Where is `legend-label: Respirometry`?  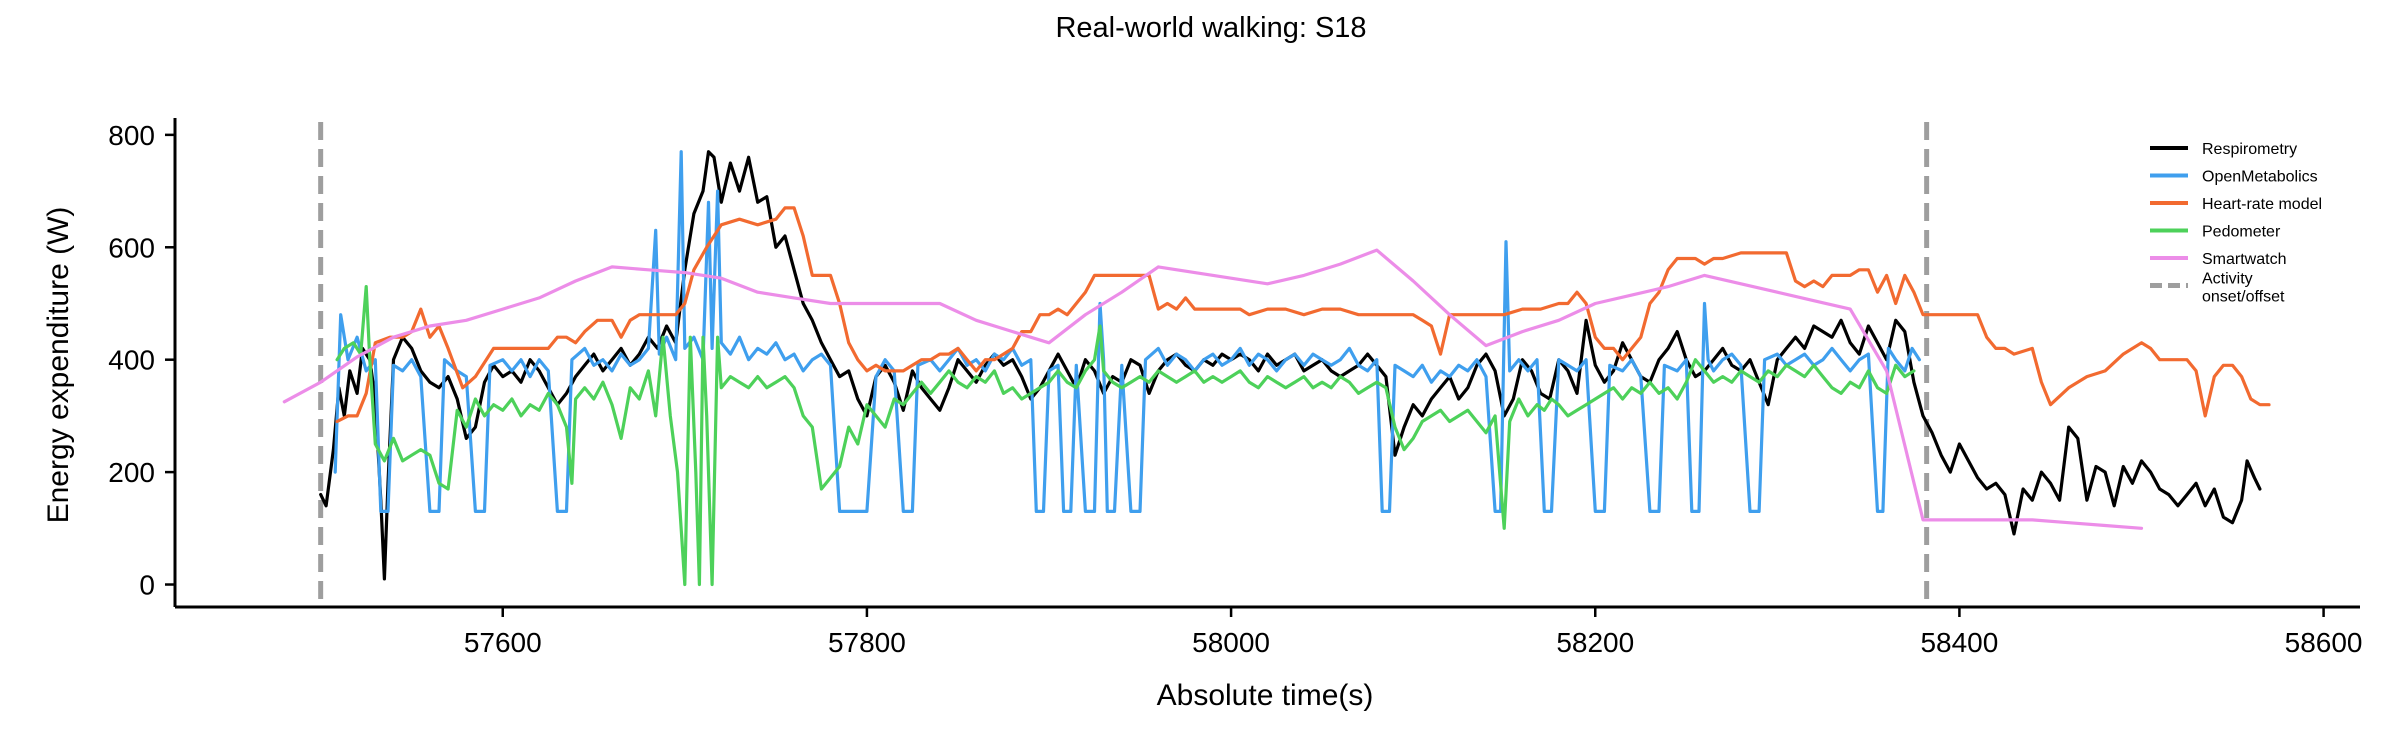
legend-label: Respirometry is located at coordinates (2249, 149).